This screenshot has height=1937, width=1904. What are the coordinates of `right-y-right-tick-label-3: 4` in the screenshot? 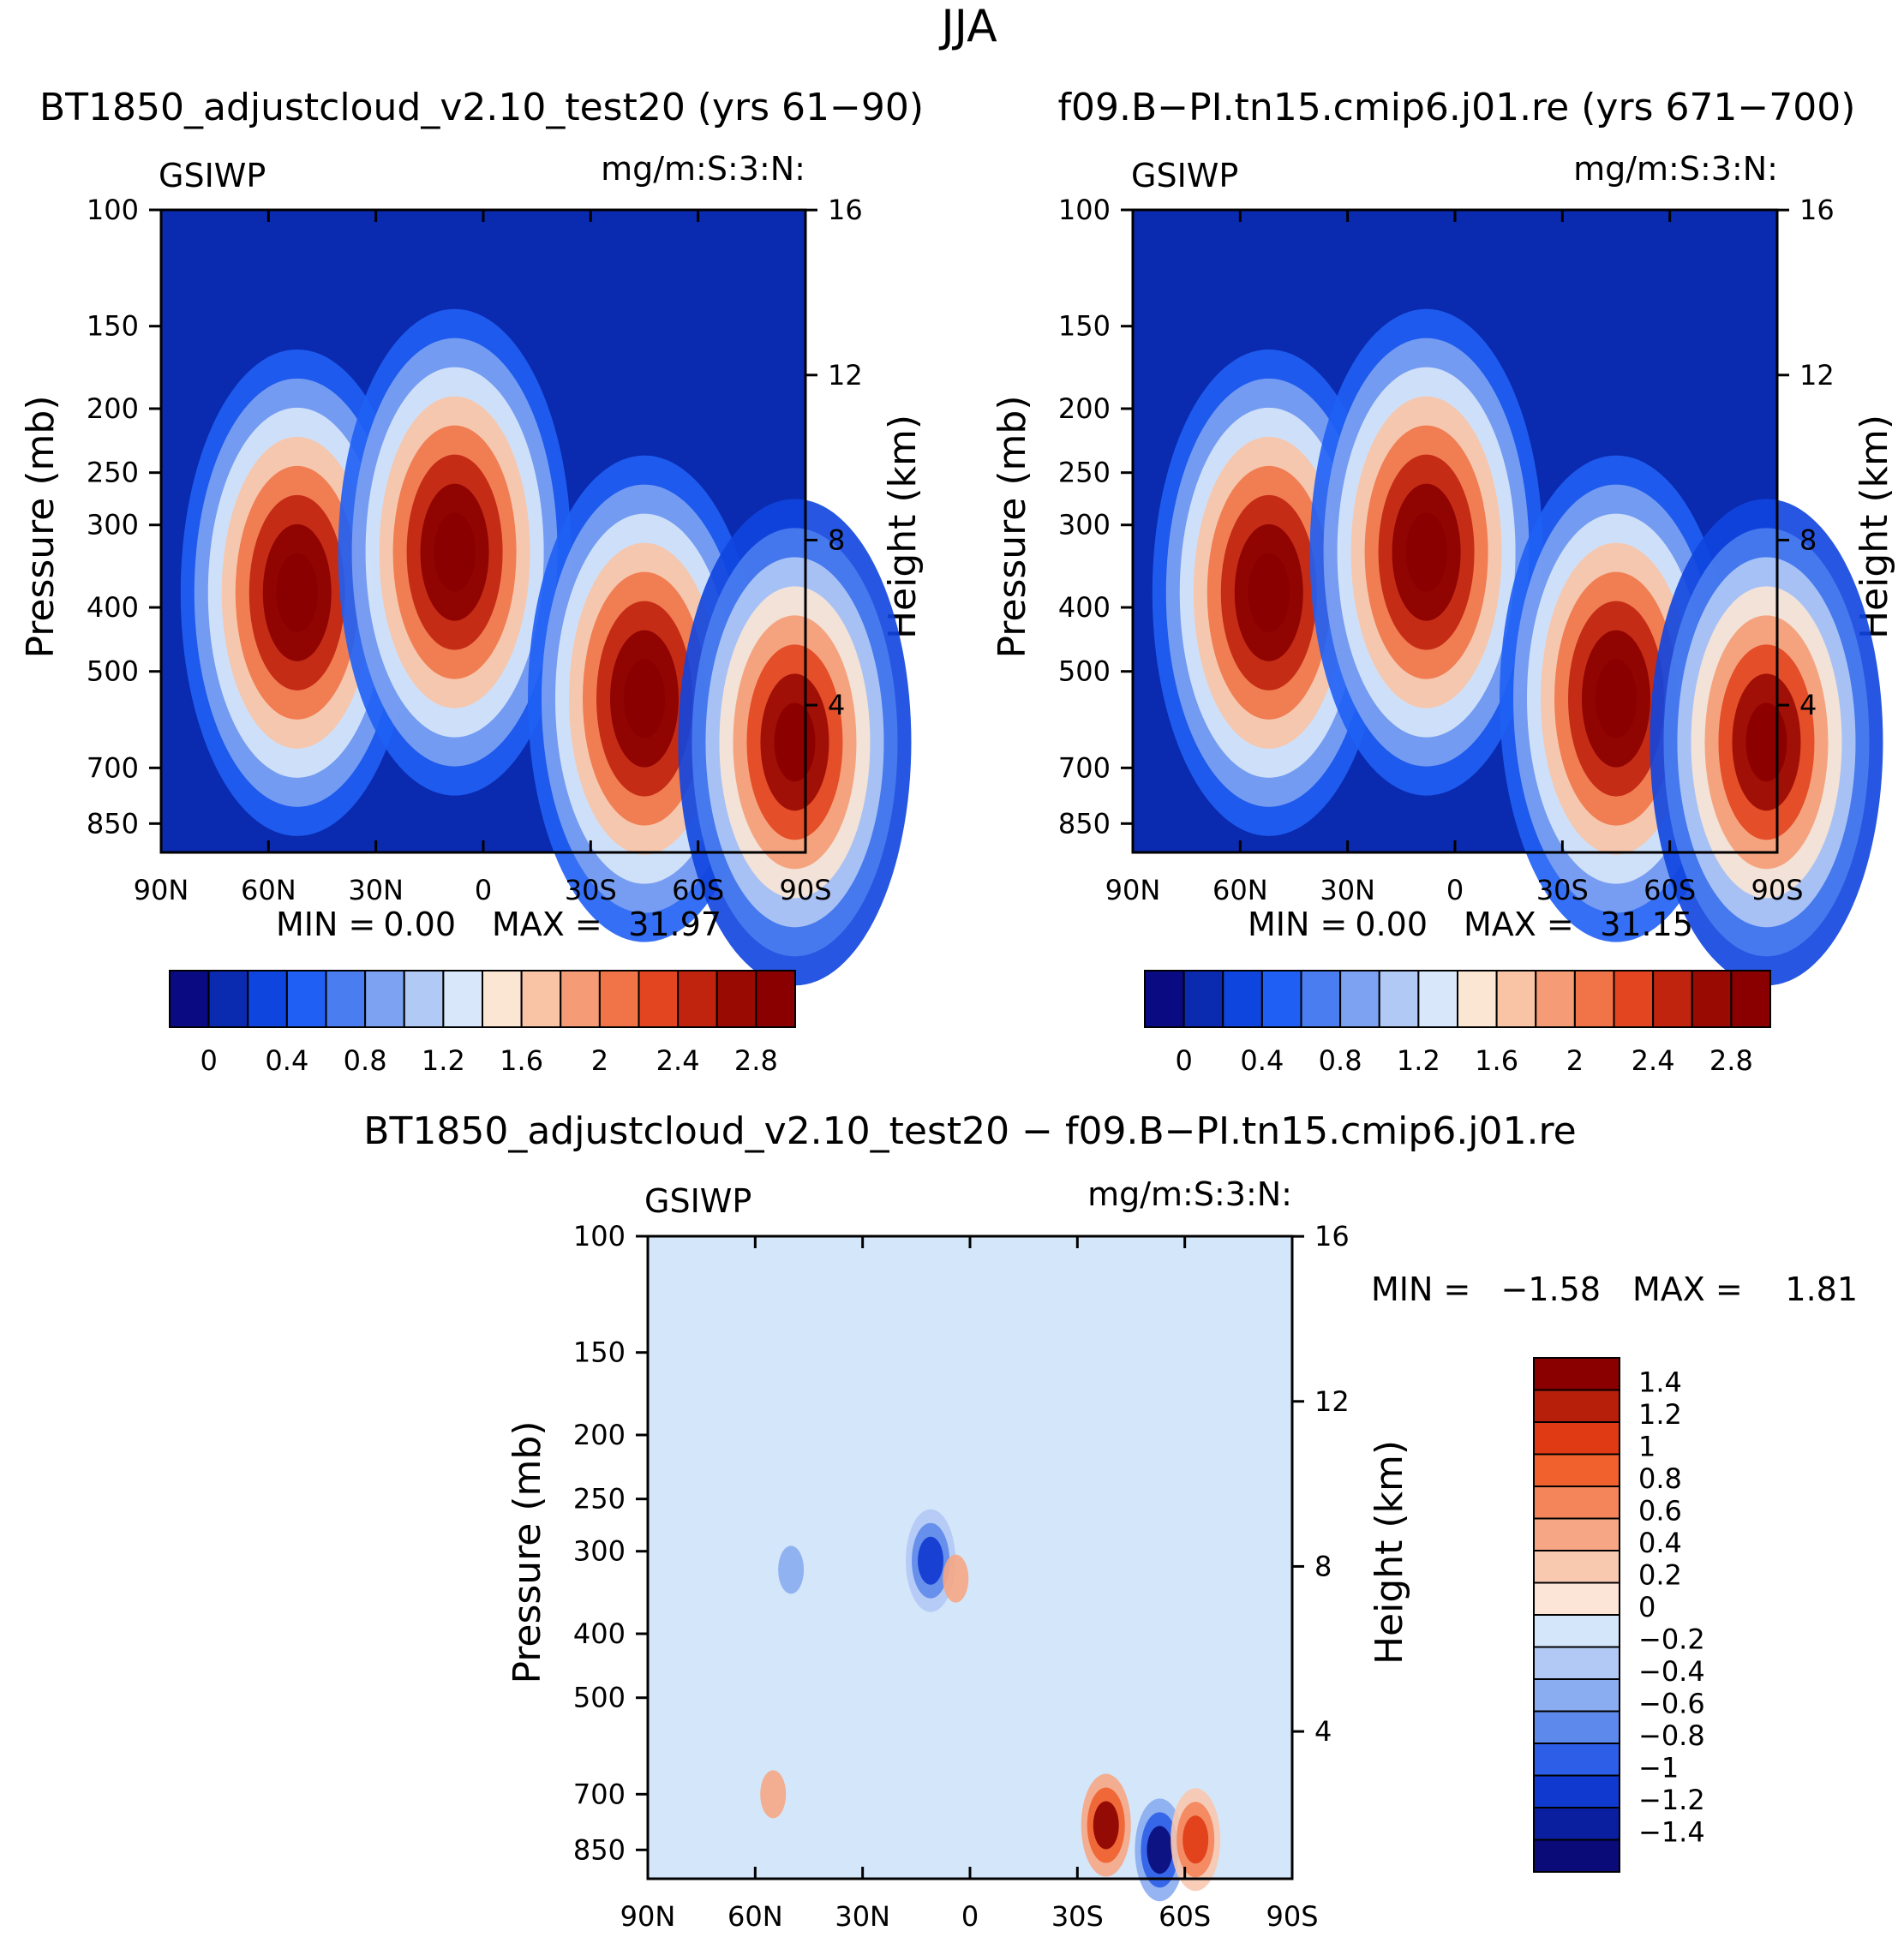 It's located at (1808, 705).